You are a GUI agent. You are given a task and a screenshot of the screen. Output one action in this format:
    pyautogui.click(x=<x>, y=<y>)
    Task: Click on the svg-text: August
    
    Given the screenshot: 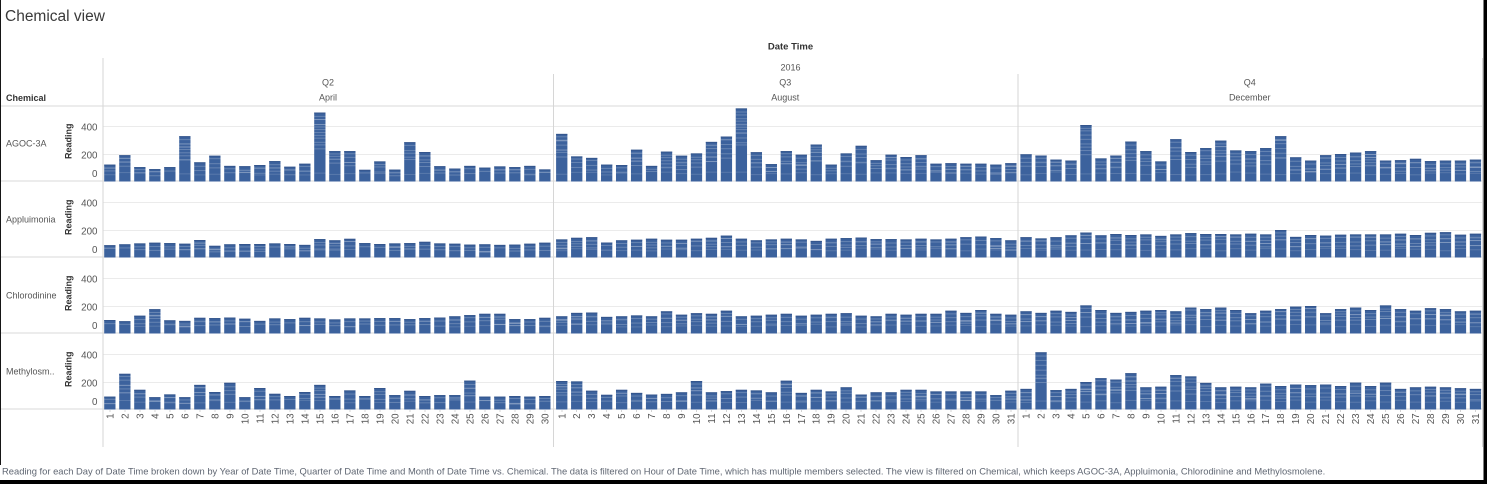 What is the action you would take?
    pyautogui.click(x=785, y=98)
    